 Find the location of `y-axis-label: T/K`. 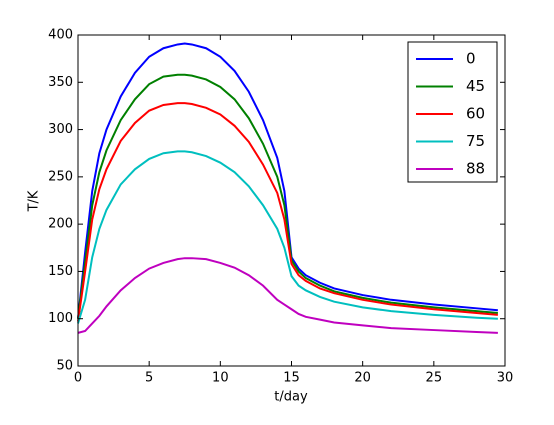

y-axis-label: T/K is located at coordinates (34, 201).